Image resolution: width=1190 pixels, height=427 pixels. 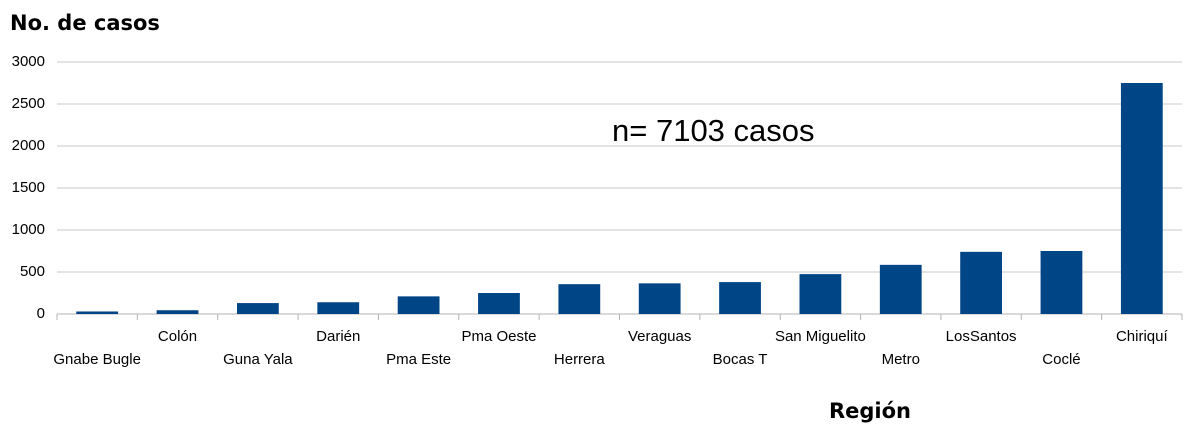 I want to click on y-tick-label: 0, so click(x=41, y=313).